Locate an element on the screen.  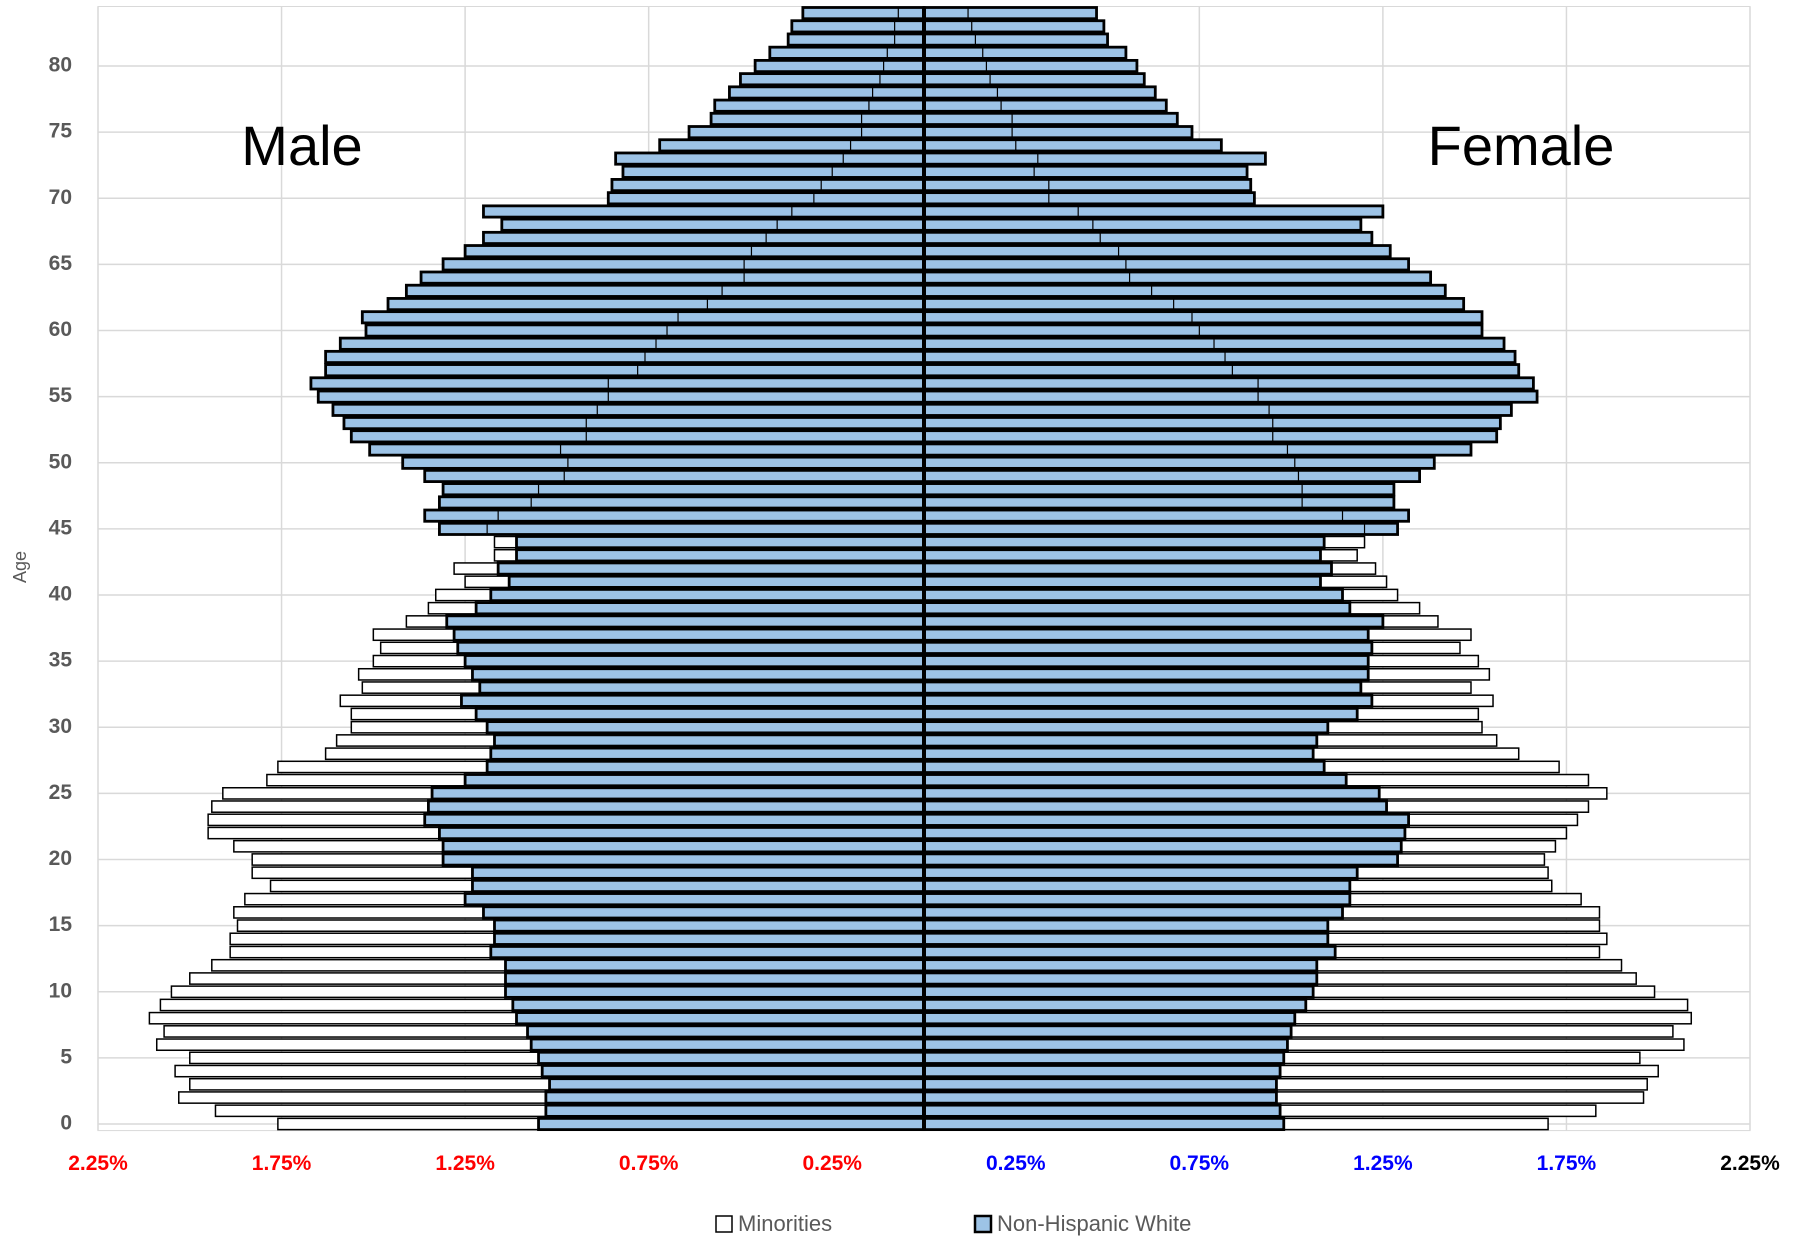
y-tick-label: 55 is located at coordinates (61, 395).